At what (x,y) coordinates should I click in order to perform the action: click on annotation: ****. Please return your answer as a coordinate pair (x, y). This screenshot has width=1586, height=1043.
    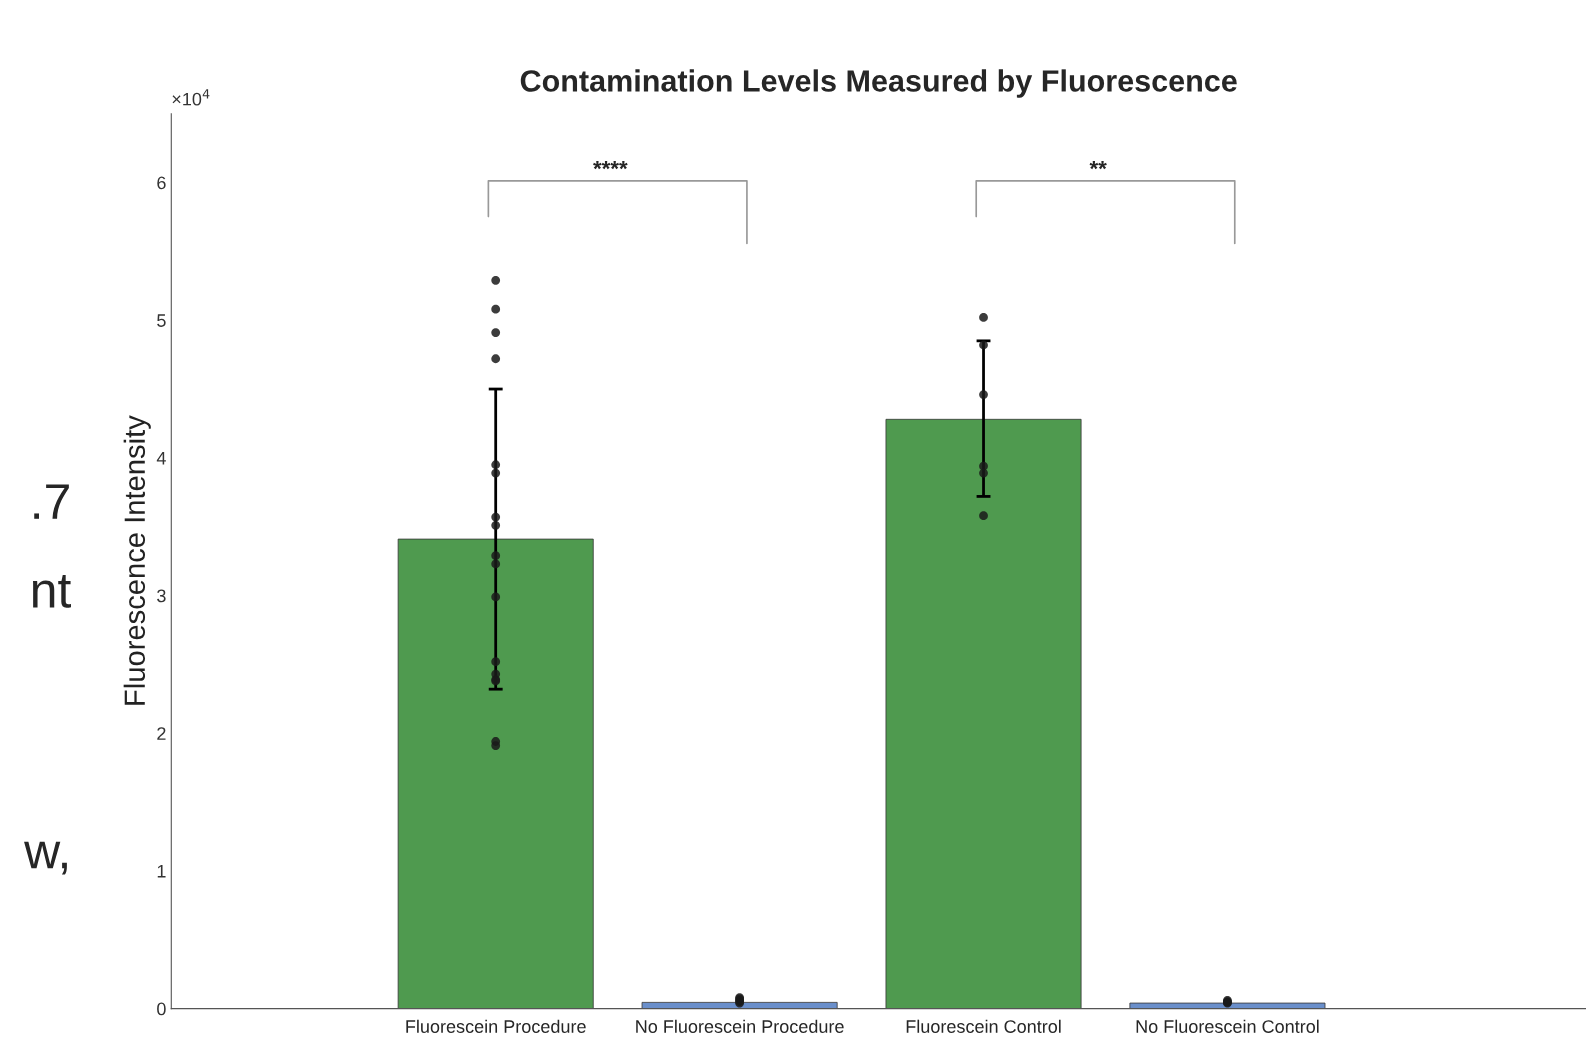
    Looking at the image, I should click on (610, 165).